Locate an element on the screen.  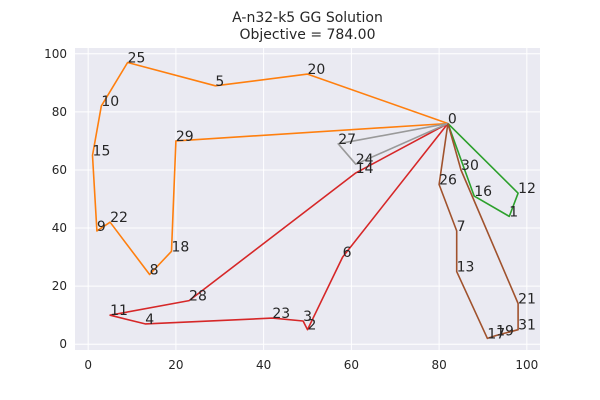
y-tick-label: 80 is located at coordinates (59, 112).